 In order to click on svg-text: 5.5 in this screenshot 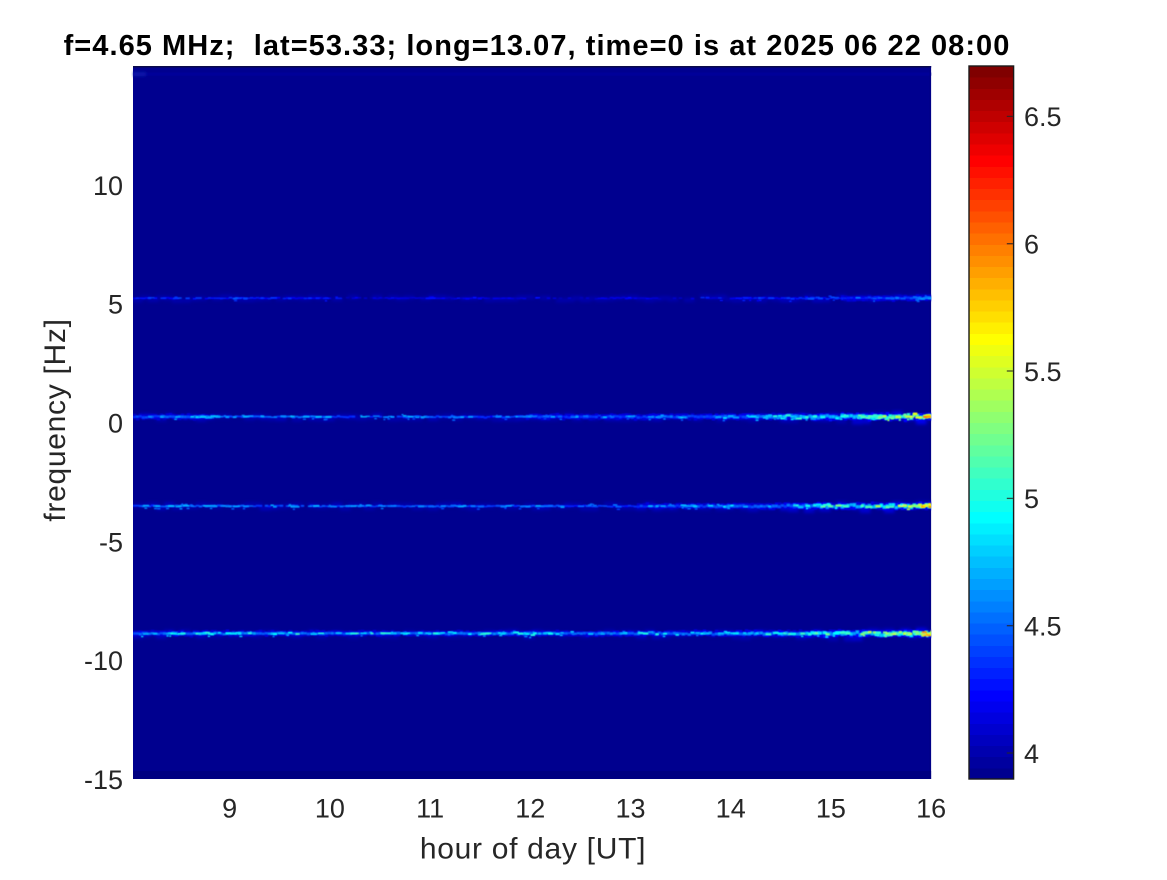, I will do `click(1043, 372)`.